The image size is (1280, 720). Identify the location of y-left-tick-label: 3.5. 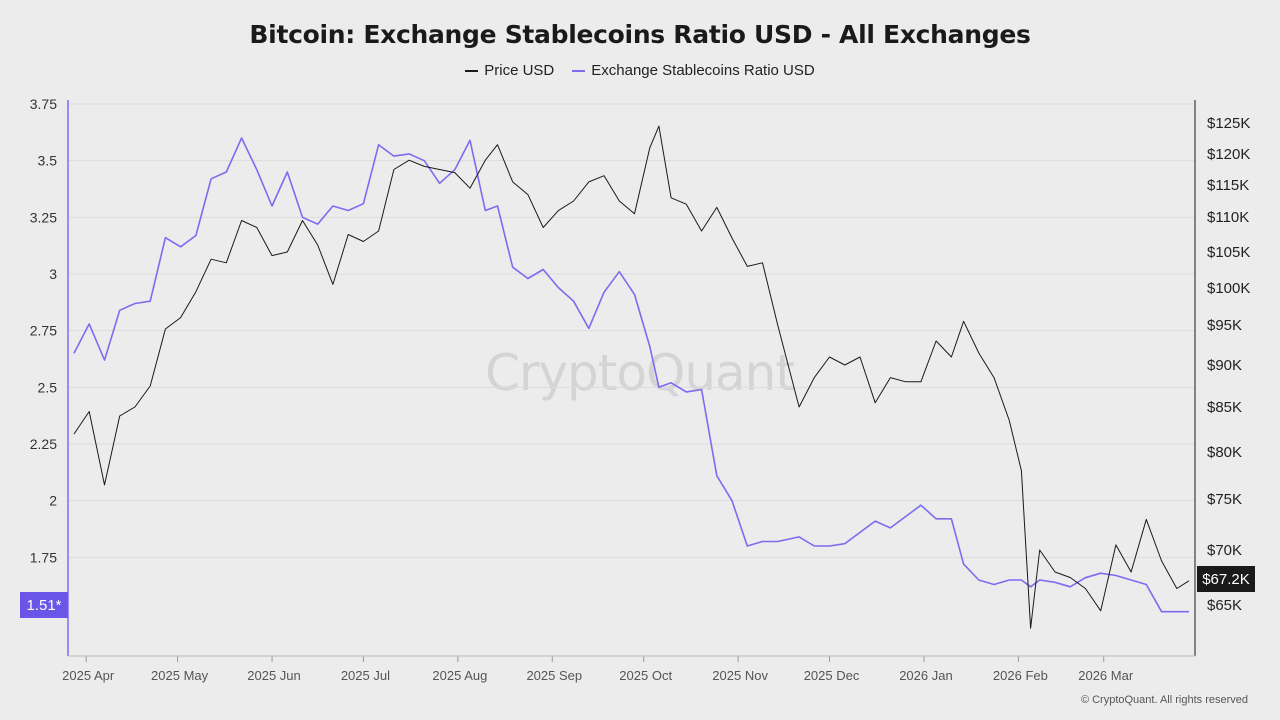
(48, 161).